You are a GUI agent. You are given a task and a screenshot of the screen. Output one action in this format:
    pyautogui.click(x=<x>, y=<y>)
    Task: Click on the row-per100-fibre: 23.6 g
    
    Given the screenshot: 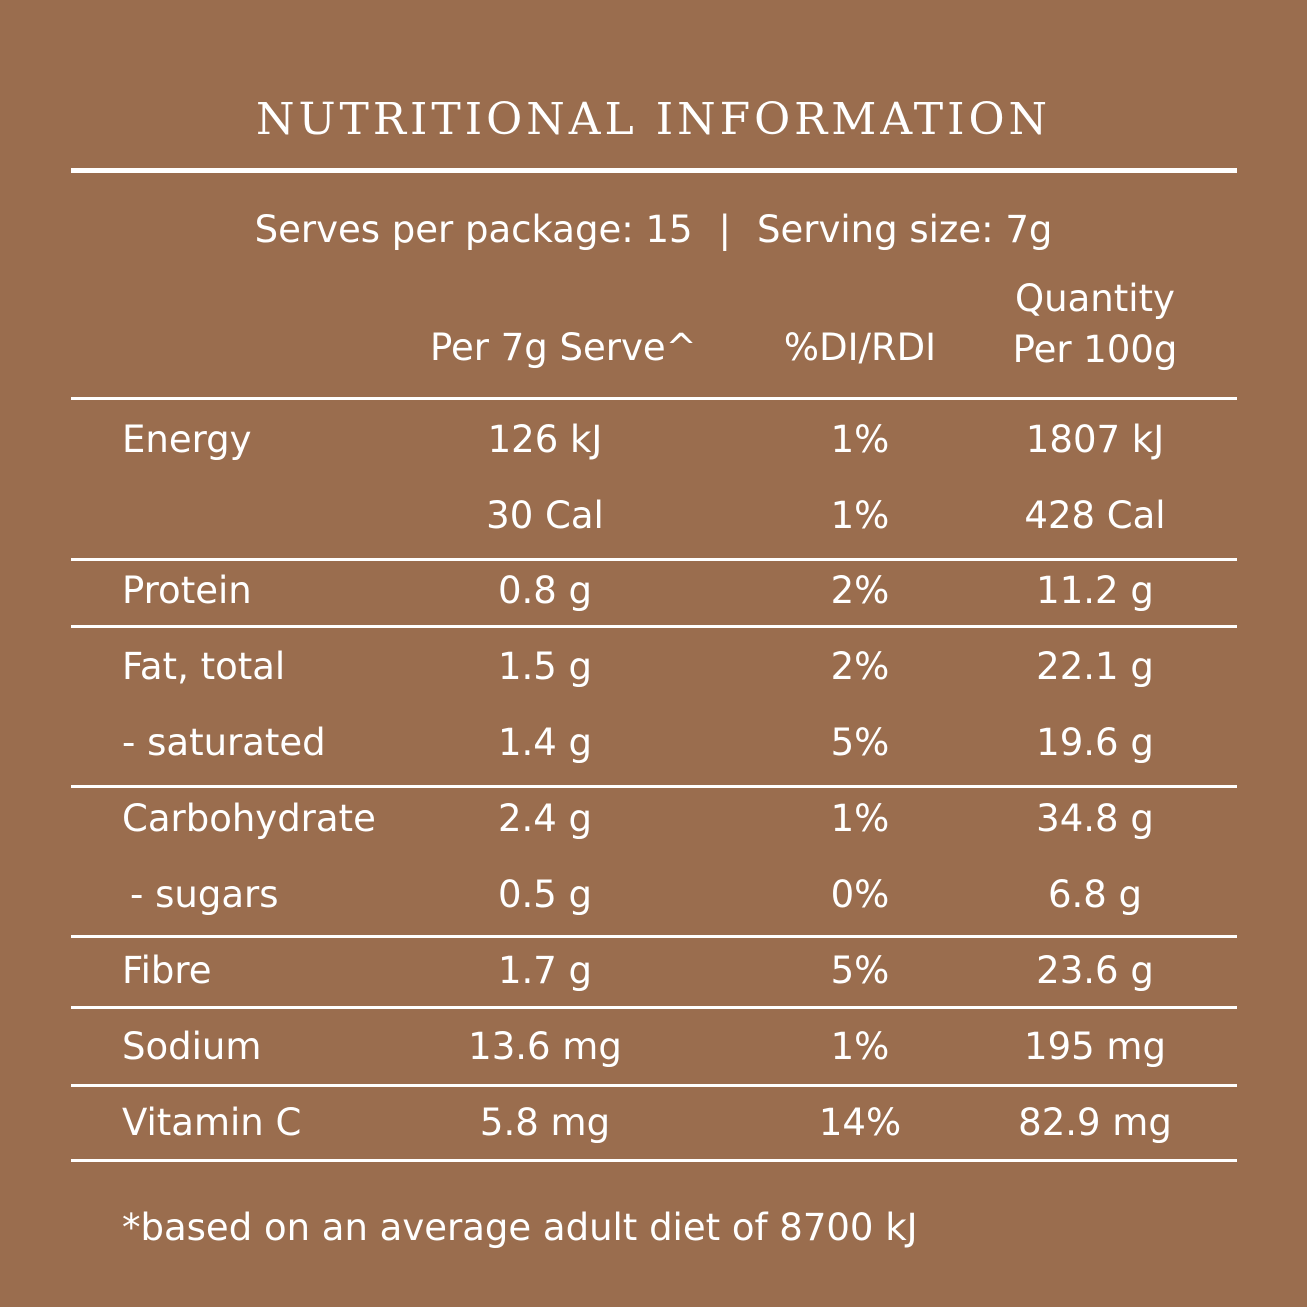 What is the action you would take?
    pyautogui.click(x=1095, y=970)
    